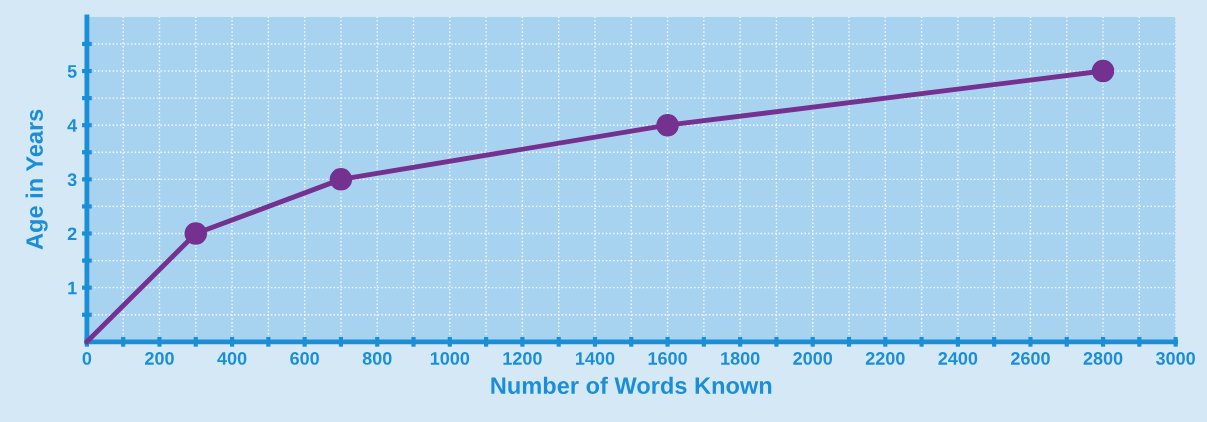  What do you see at coordinates (667, 358) in the screenshot?
I see `x-tick-label: 1600` at bounding box center [667, 358].